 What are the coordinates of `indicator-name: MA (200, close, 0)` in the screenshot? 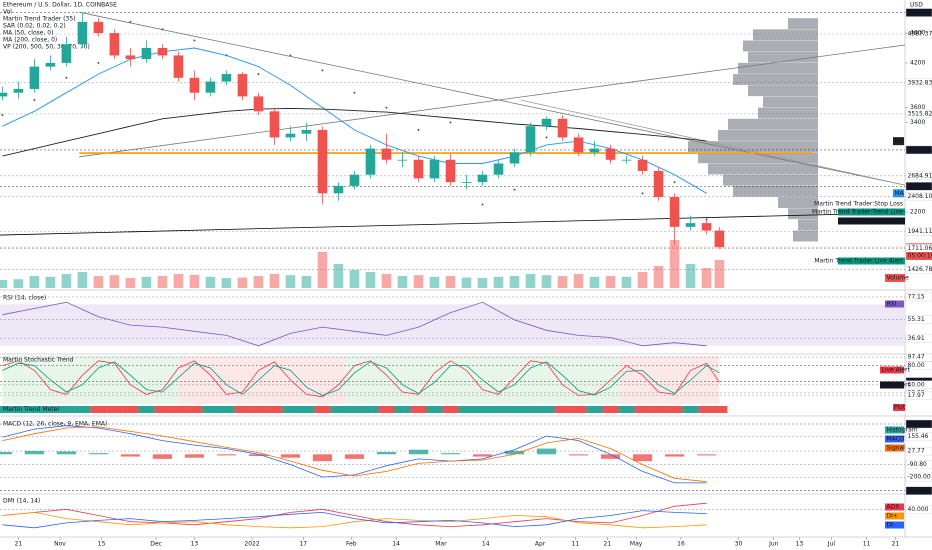 It's located at (30, 40).